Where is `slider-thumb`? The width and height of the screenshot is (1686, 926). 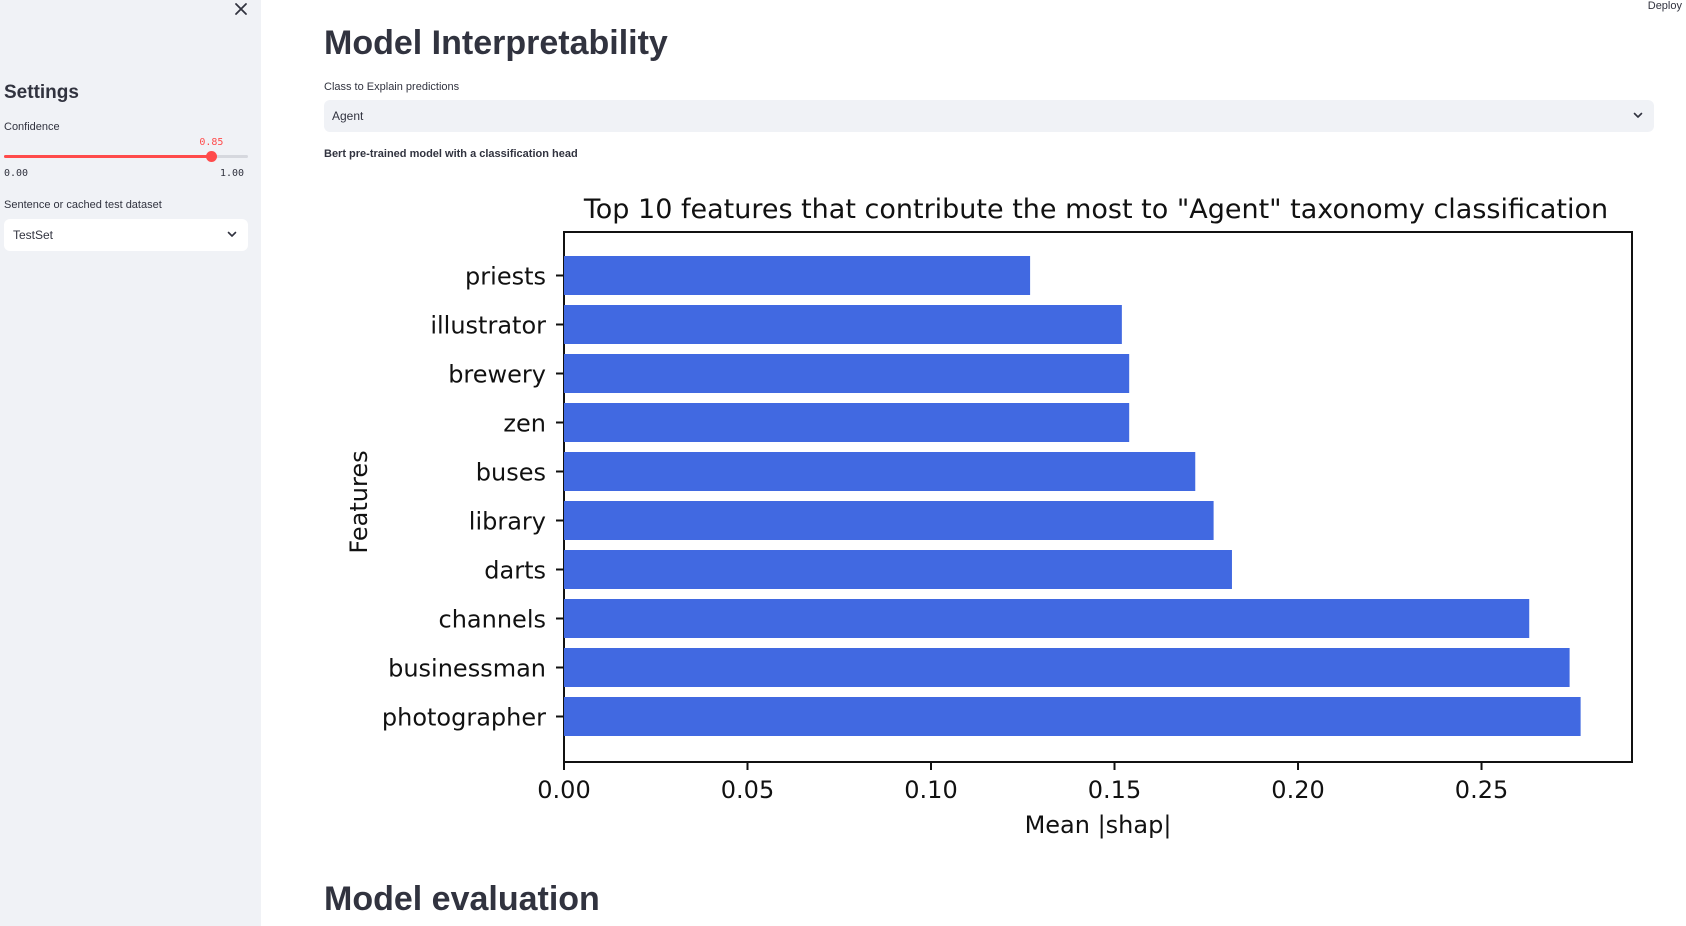 slider-thumb is located at coordinates (212, 156).